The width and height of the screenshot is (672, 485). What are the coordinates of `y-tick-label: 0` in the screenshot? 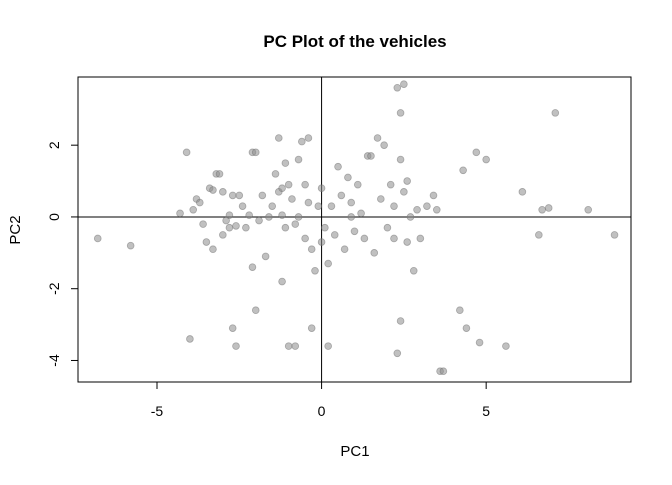 It's located at (54, 217).